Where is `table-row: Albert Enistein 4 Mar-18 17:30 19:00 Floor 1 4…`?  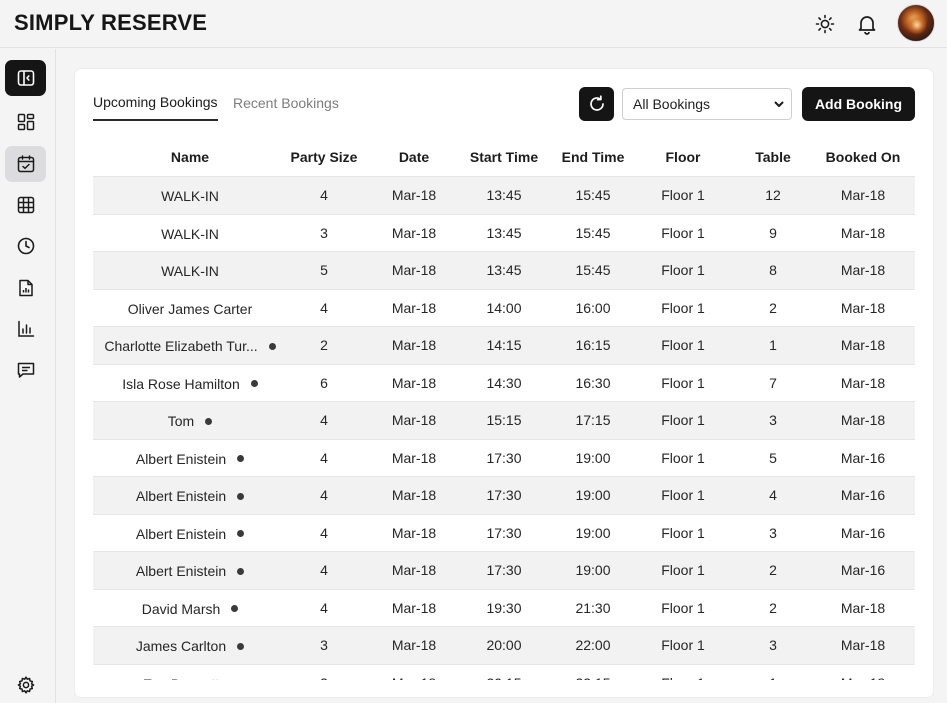 table-row: Albert Enistein 4 Mar-18 17:30 19:00 Floor 1 4… is located at coordinates (504, 495).